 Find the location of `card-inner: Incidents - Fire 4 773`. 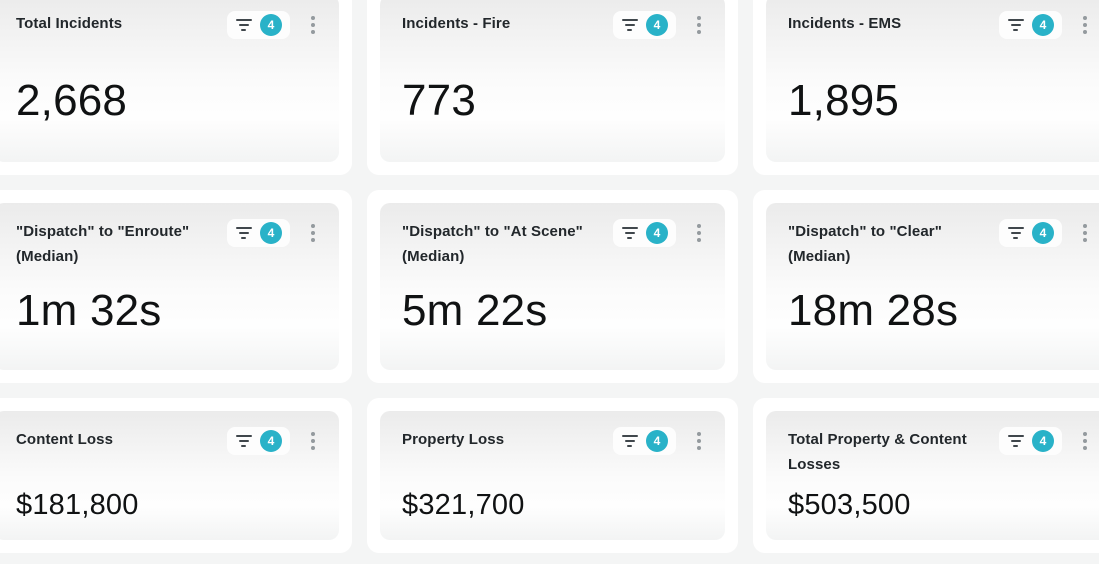

card-inner: Incidents - Fire 4 773 is located at coordinates (552, 81).